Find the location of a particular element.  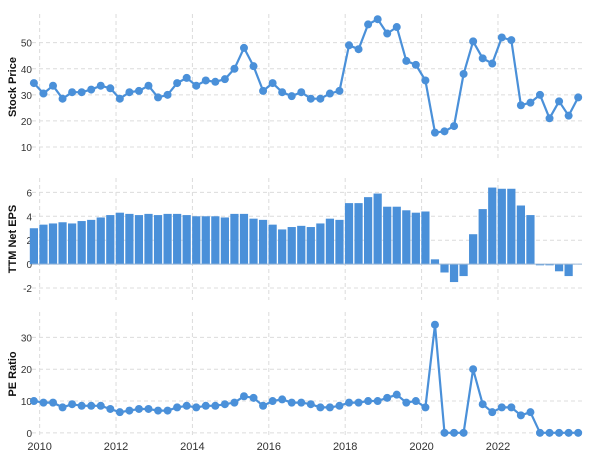

stock-price-y-axis-label: Stock Price is located at coordinates (13, 87).